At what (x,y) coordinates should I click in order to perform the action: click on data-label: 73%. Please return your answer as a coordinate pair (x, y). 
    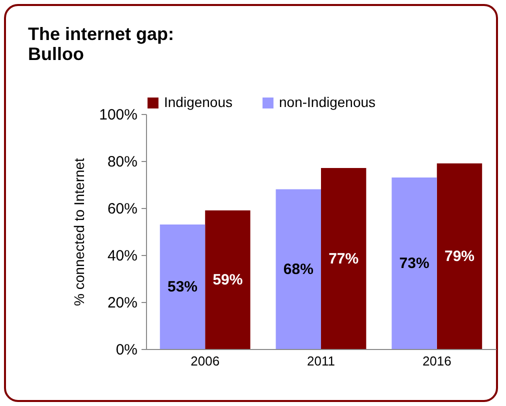
    Looking at the image, I should click on (414, 263).